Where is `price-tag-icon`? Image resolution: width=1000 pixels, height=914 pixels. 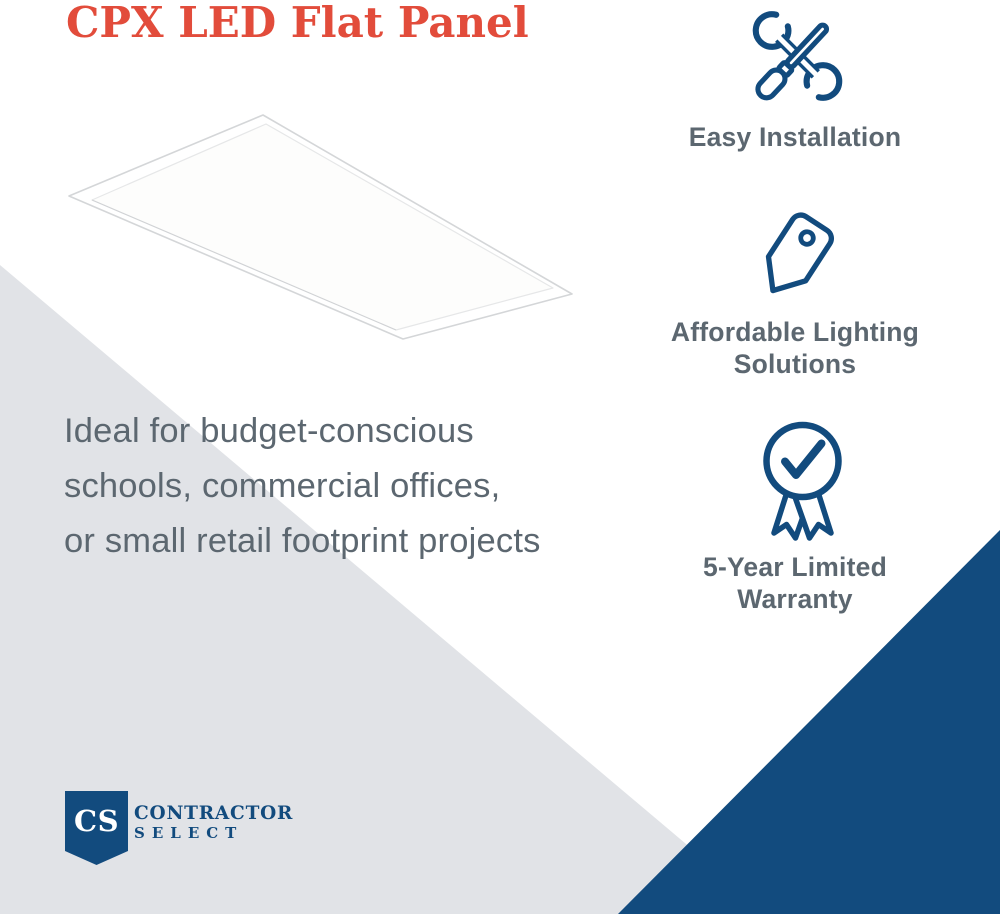
price-tag-icon is located at coordinates (799, 253).